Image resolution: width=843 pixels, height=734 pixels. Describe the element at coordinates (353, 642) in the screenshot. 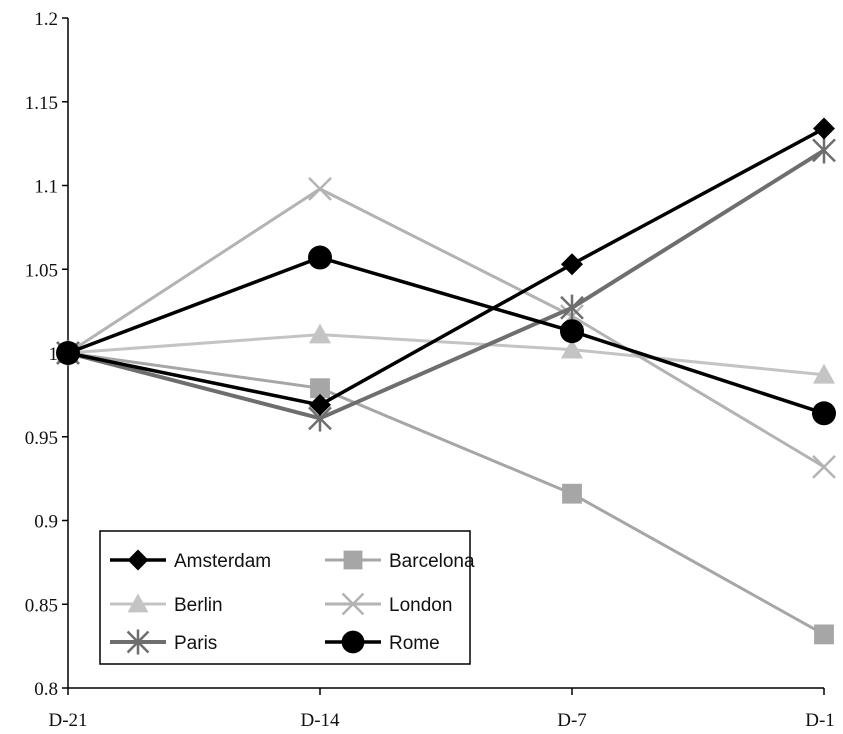

I see `legend-marker-rome` at that location.